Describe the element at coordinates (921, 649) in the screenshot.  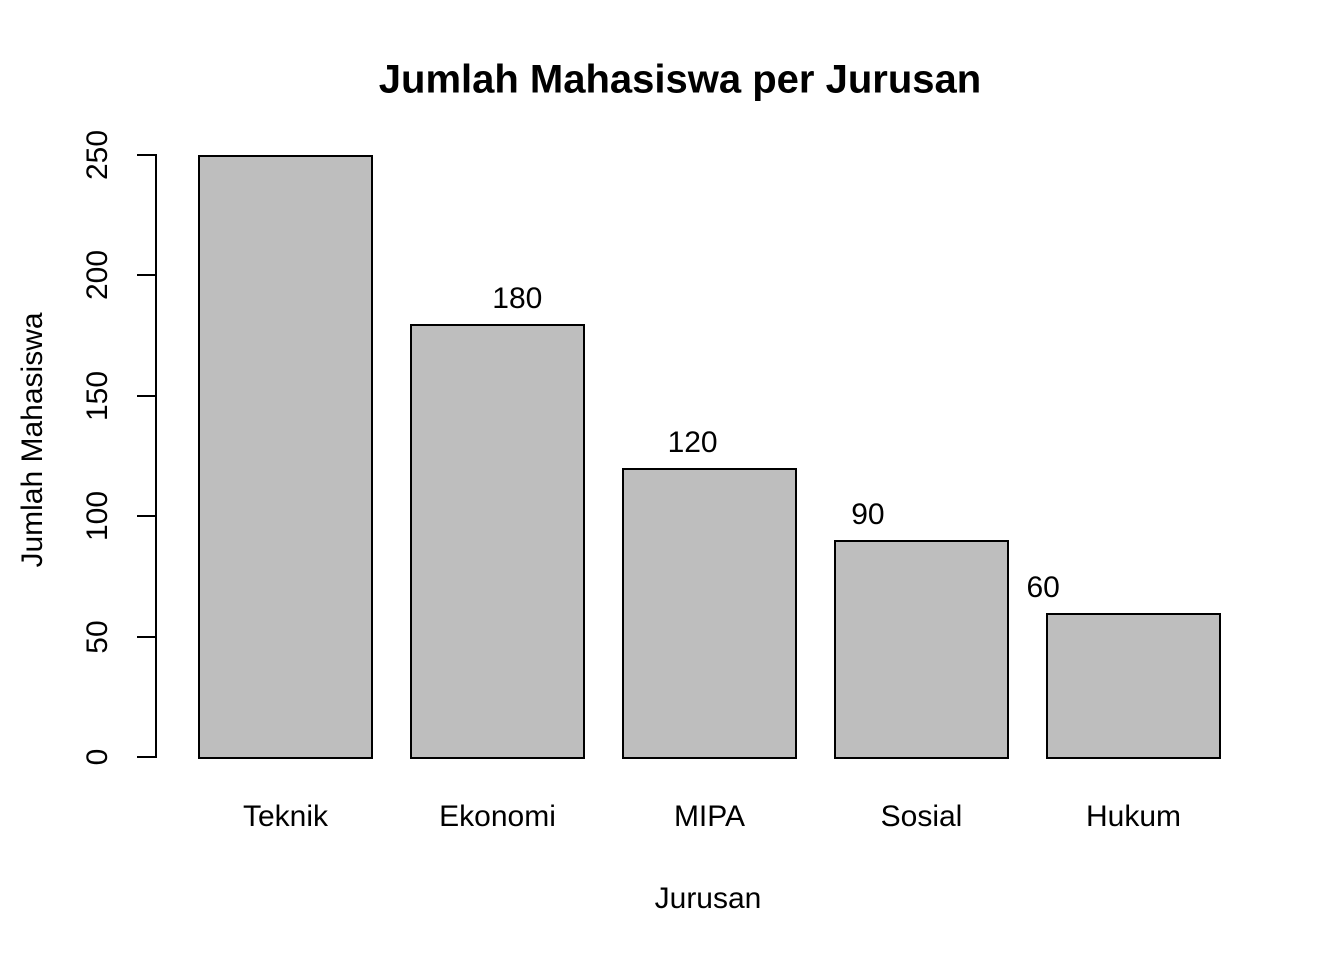
I see `bar-sosial` at that location.